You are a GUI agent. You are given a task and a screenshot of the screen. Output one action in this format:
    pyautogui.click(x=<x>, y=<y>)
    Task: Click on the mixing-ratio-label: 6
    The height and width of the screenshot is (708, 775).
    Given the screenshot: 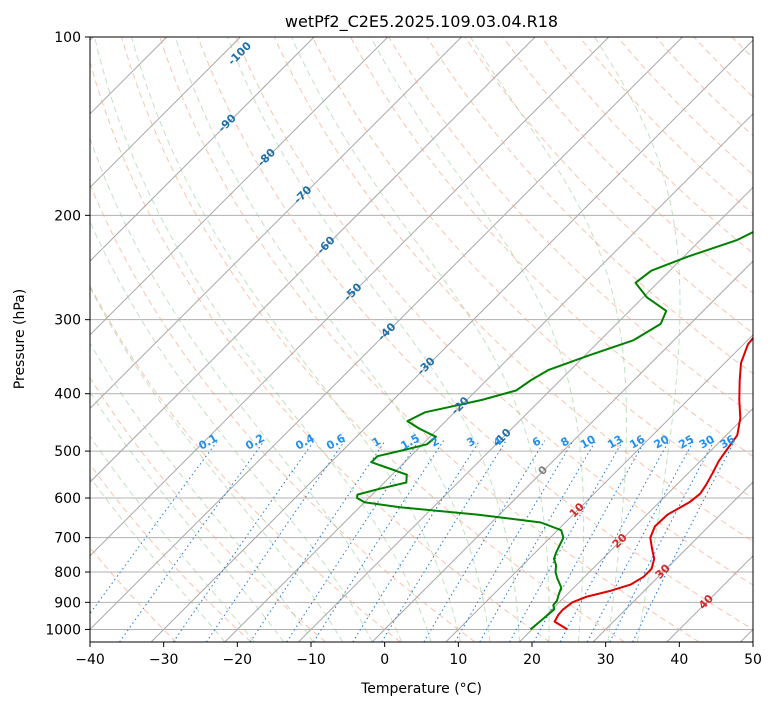 What is the action you would take?
    pyautogui.click(x=536, y=441)
    